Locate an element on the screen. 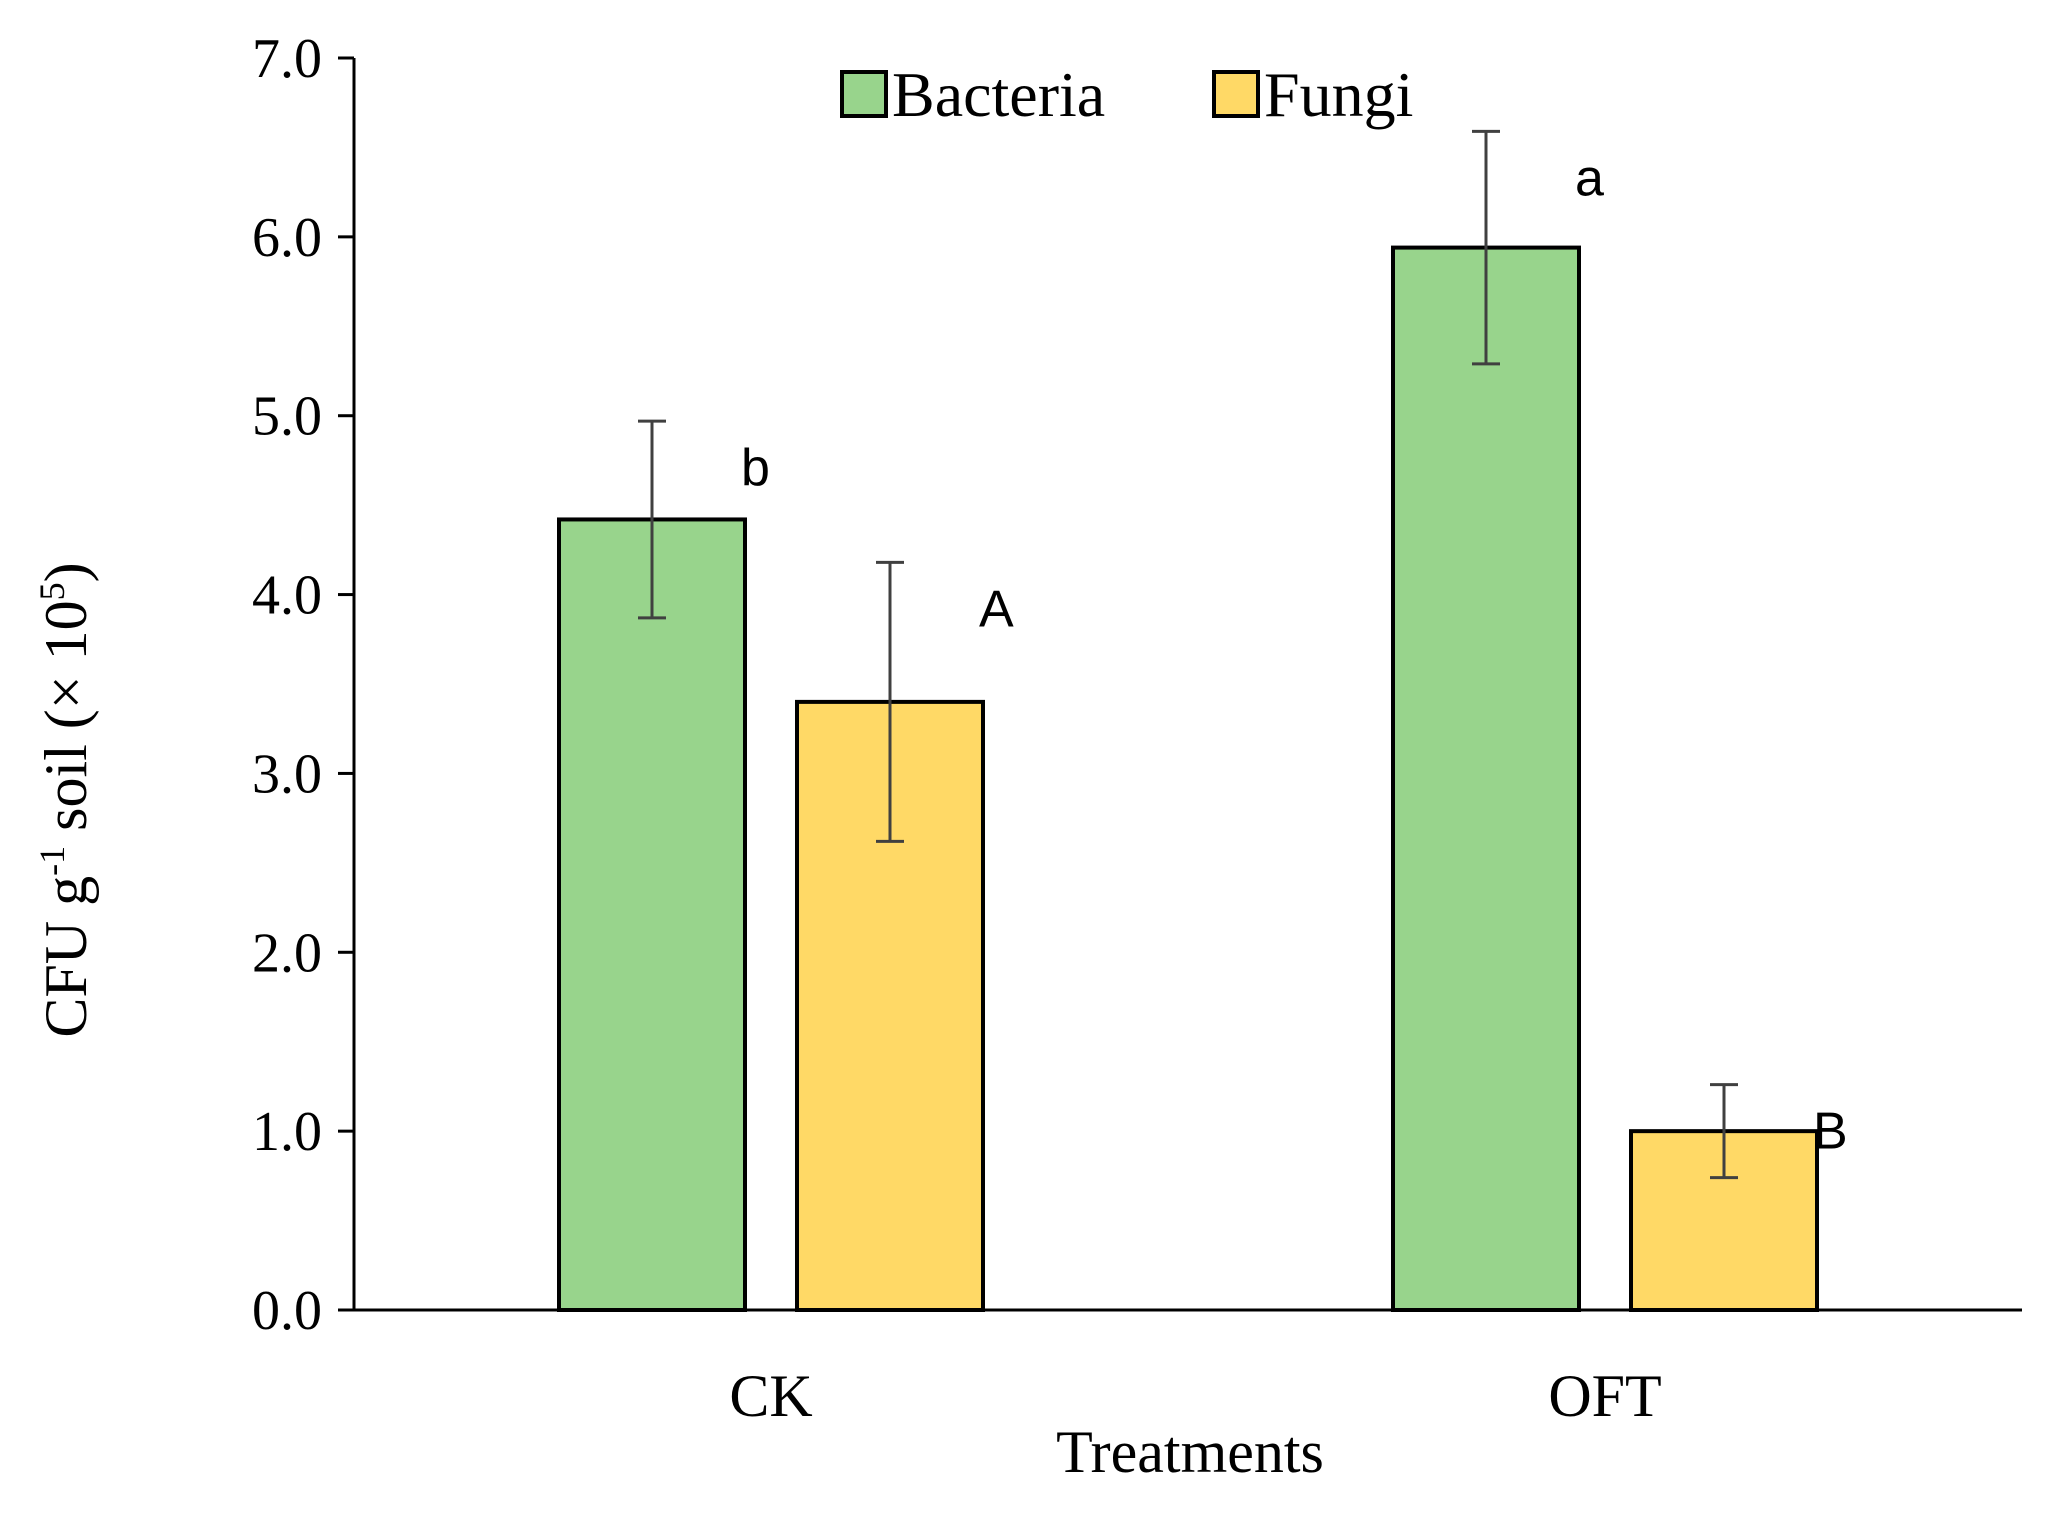 This screenshot has height=1516, width=2046. y-axis-title-main: CFU g is located at coordinates (66, 957).